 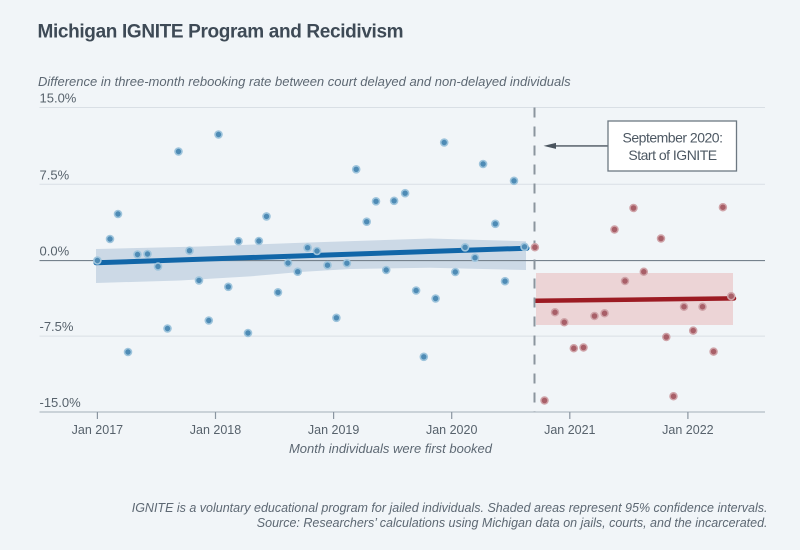 What do you see at coordinates (55, 251) in the screenshot?
I see `svg-text: 0.0%` at bounding box center [55, 251].